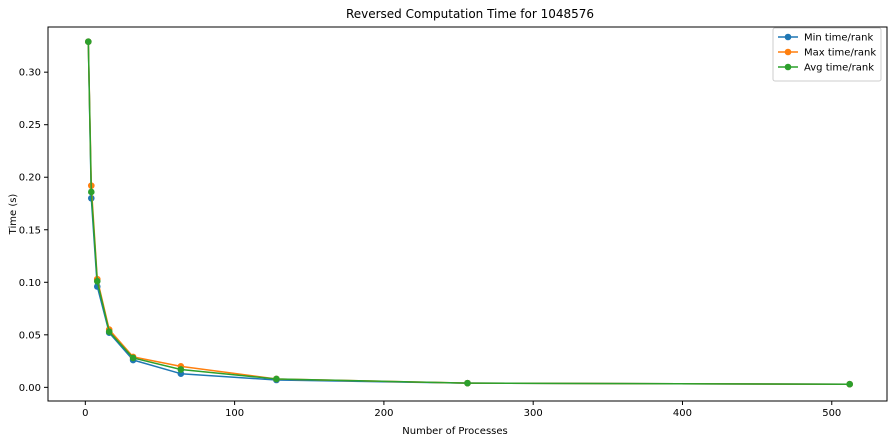  Describe the element at coordinates (454, 431) in the screenshot. I see `x-axis-label: Number of Processes` at that location.